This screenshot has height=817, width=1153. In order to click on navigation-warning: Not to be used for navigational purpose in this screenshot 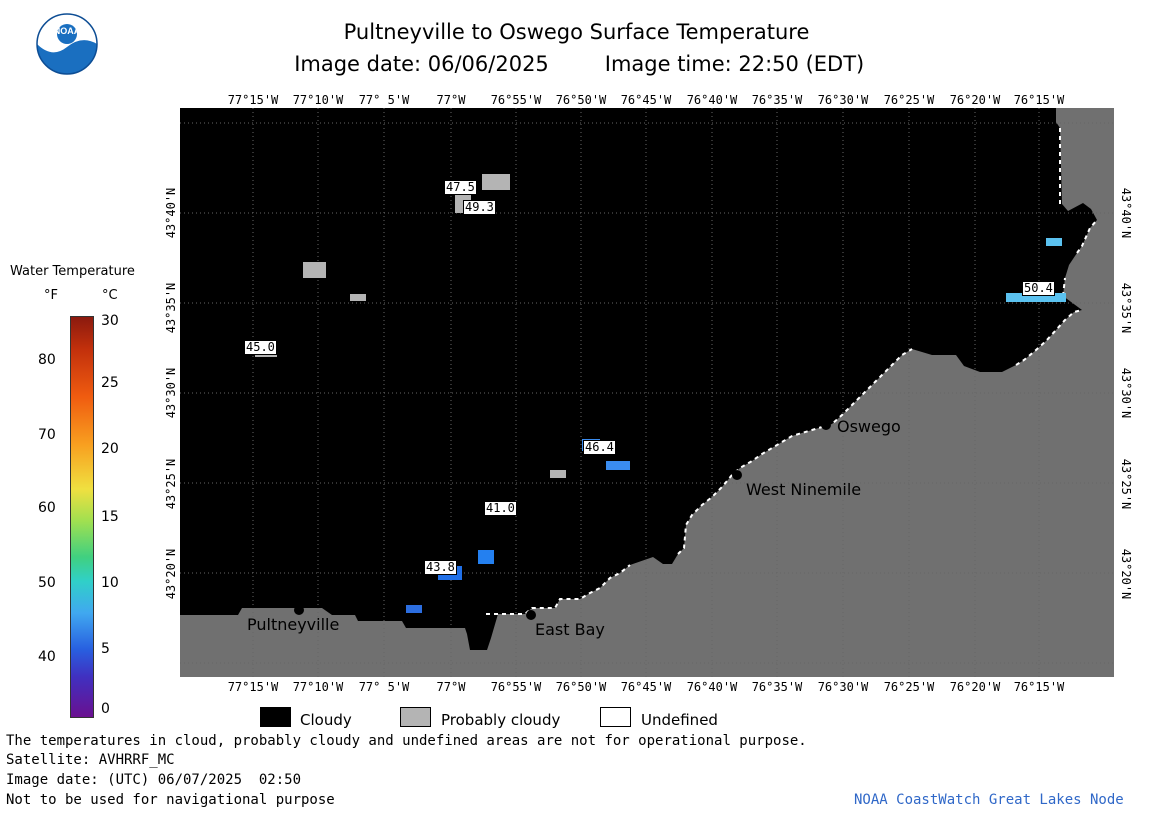, I will do `click(170, 800)`.